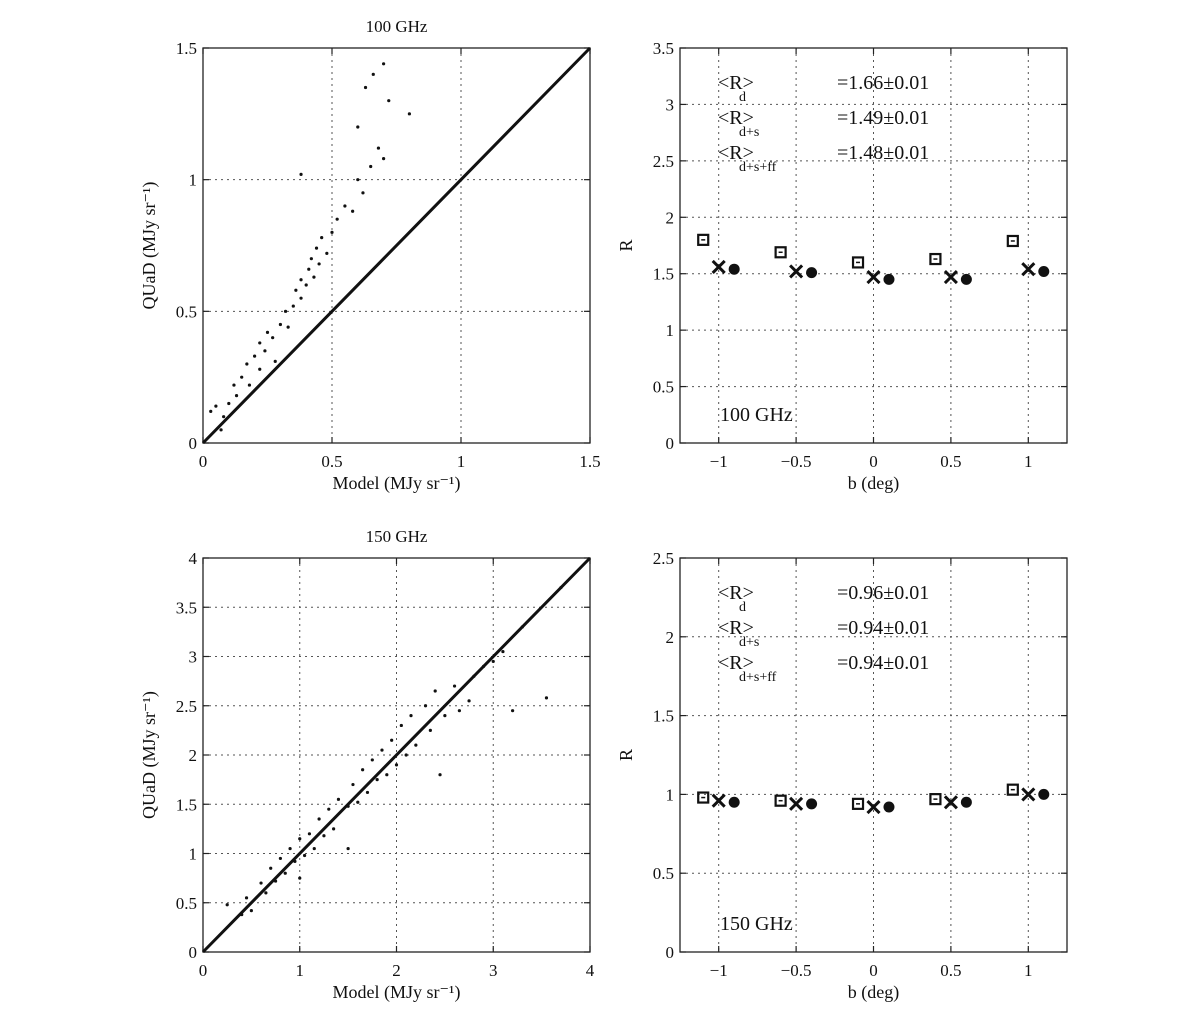 This screenshot has width=1200, height=1027. Describe the element at coordinates (149, 755) in the screenshot. I see `y-axis-label: QUaD (MJy sr⁻¹)` at that location.